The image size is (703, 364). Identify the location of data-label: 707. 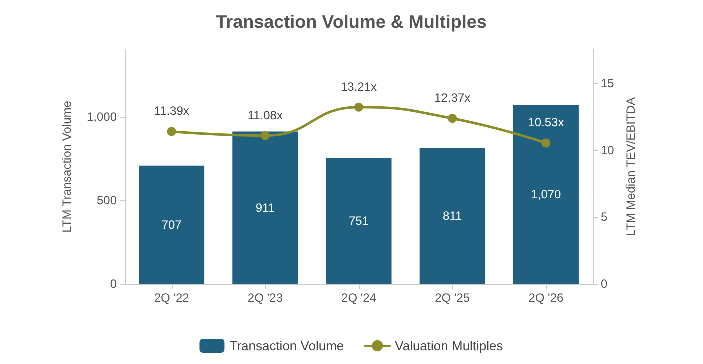
(172, 225).